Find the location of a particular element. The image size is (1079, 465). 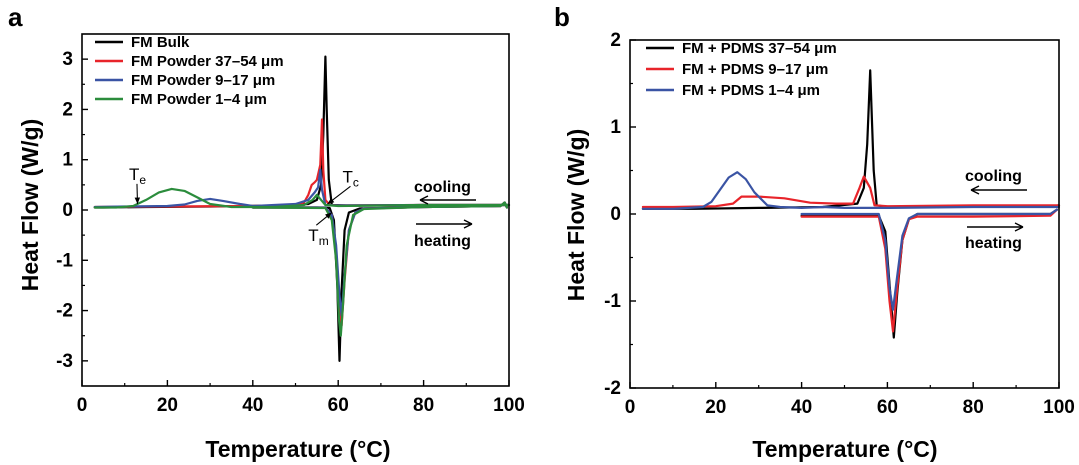

panel-a-legend-label: FM Powder 1–4 μm is located at coordinates (199, 99).